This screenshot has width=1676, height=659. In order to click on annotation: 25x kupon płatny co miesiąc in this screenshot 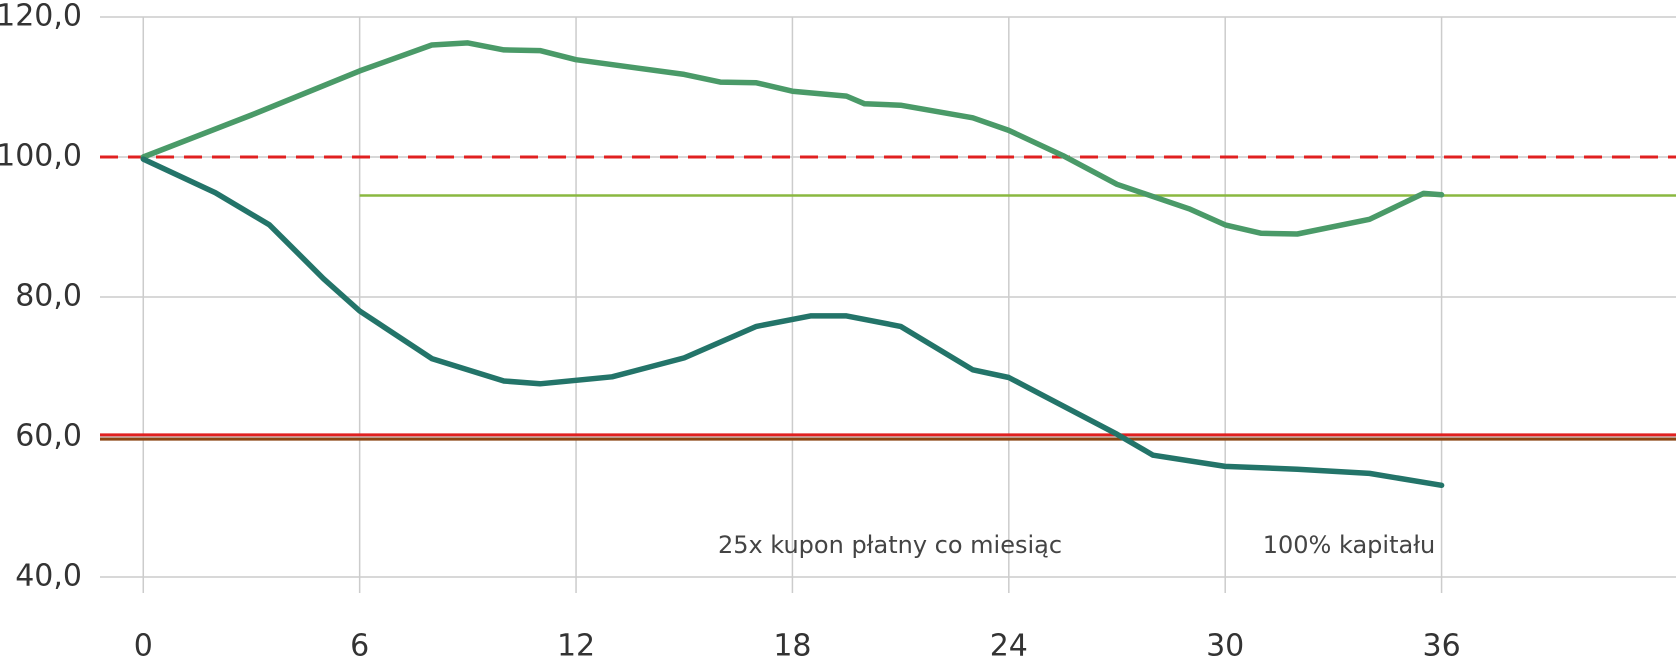, I will do `click(890, 545)`.